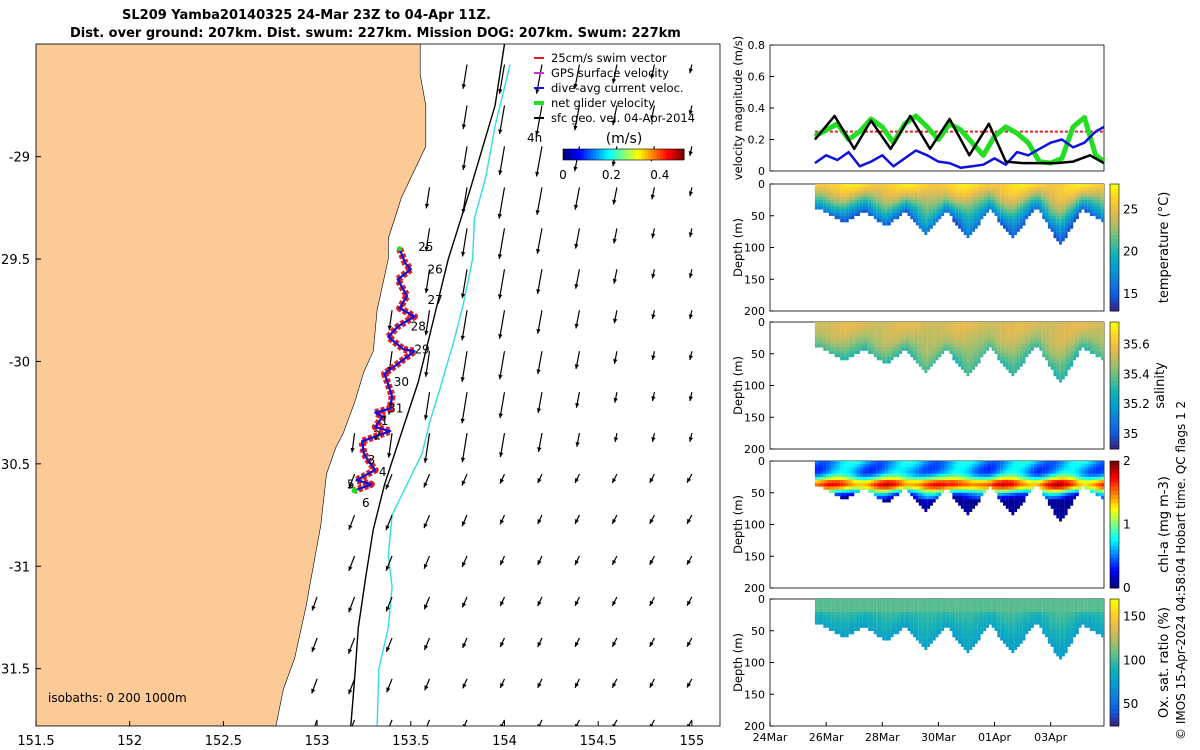 Image resolution: width=1200 pixels, height=750 pixels. I want to click on colorbar-tick: 35.4, so click(1136, 374).